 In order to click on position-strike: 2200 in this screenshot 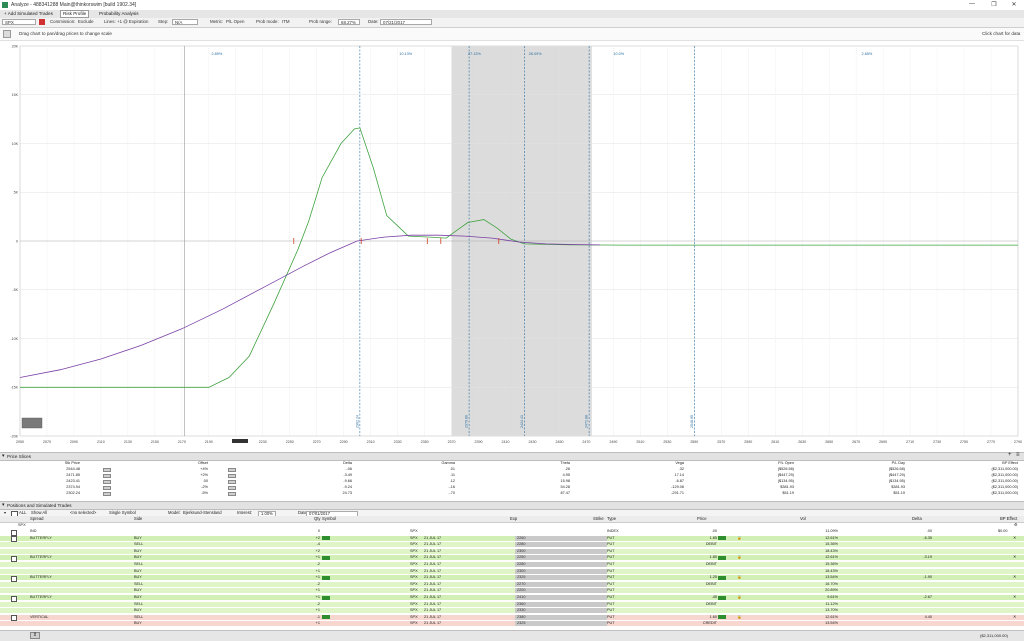, I will do `click(521, 590)`.